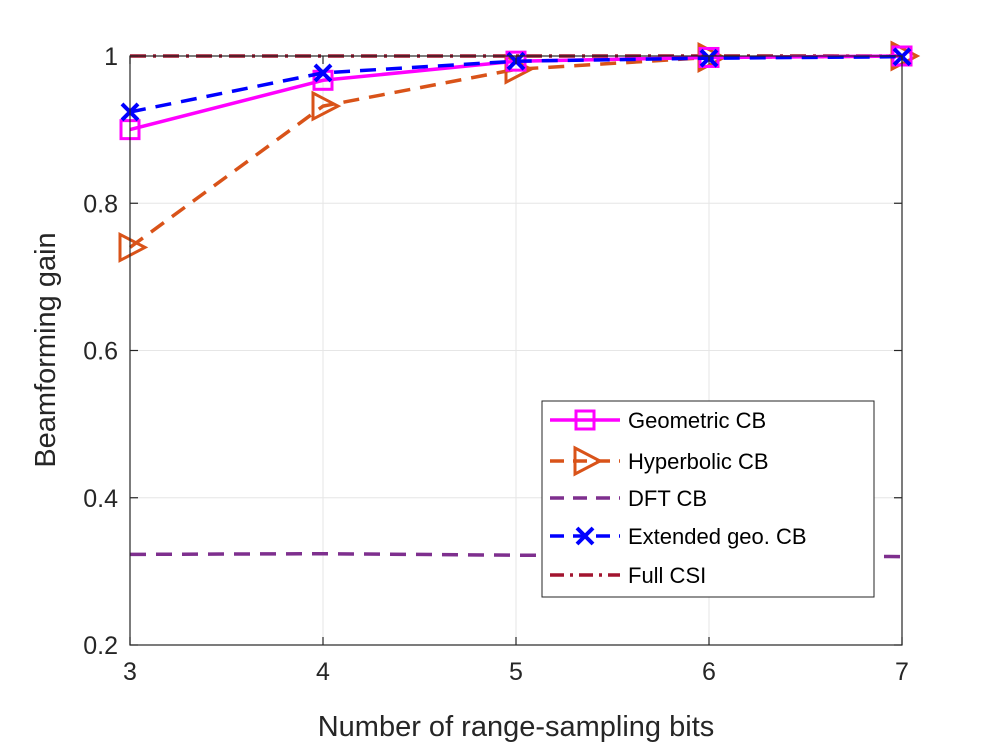 The image size is (996, 747). What do you see at coordinates (100, 204) in the screenshot?
I see `y-tick-label: 0.8` at bounding box center [100, 204].